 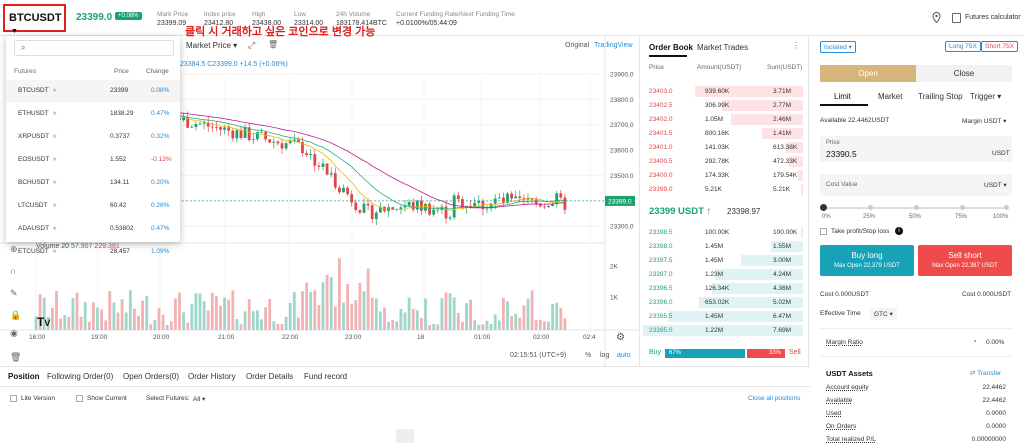 What do you see at coordinates (899, 231) in the screenshot?
I see `info-icon: i` at bounding box center [899, 231].